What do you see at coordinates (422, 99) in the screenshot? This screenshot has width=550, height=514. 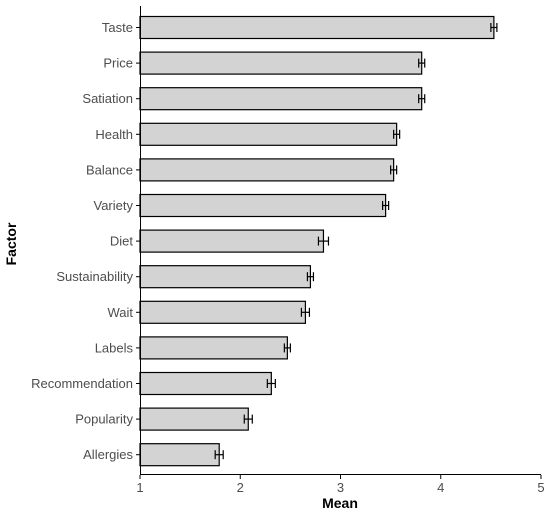 I see `error-bar-satiation` at bounding box center [422, 99].